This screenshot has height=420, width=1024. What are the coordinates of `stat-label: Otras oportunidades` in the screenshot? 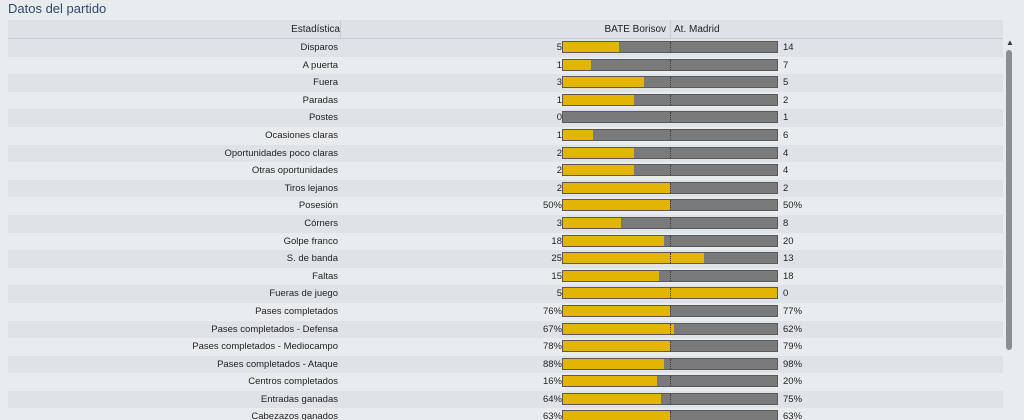 It's located at (294, 171).